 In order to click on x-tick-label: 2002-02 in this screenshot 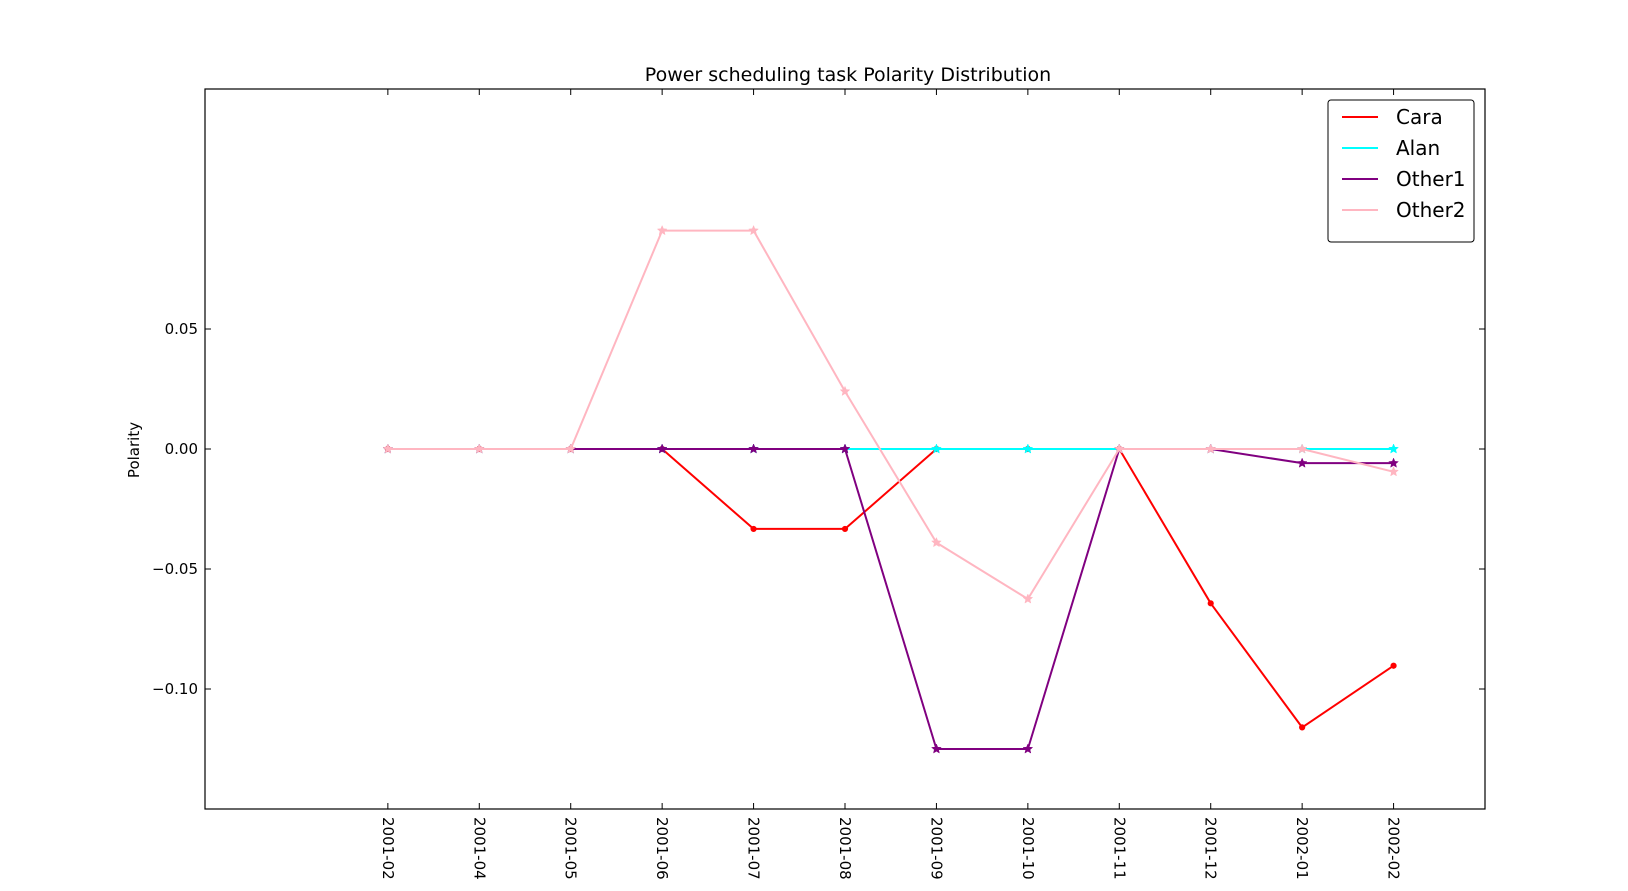, I will do `click(1394, 848)`.